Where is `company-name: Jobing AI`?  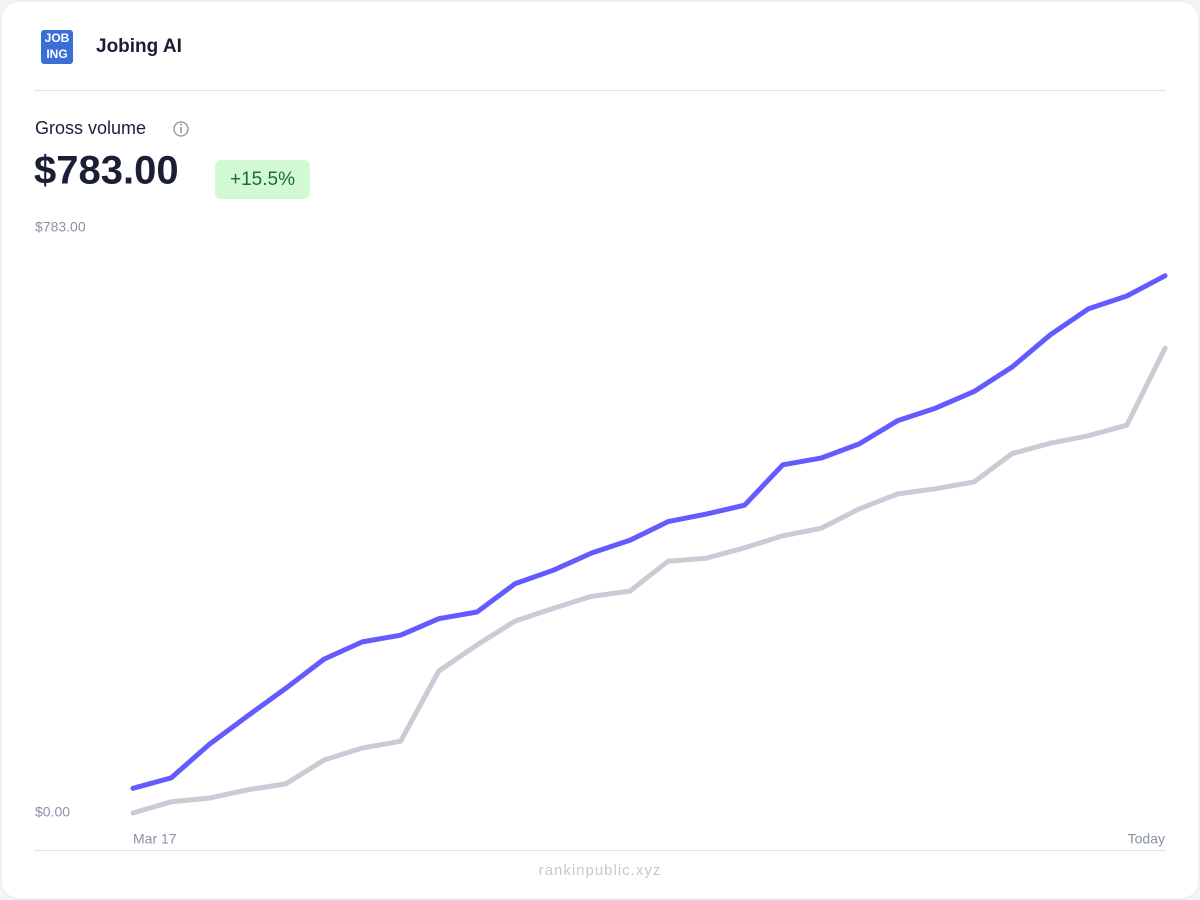 company-name: Jobing AI is located at coordinates (139, 46).